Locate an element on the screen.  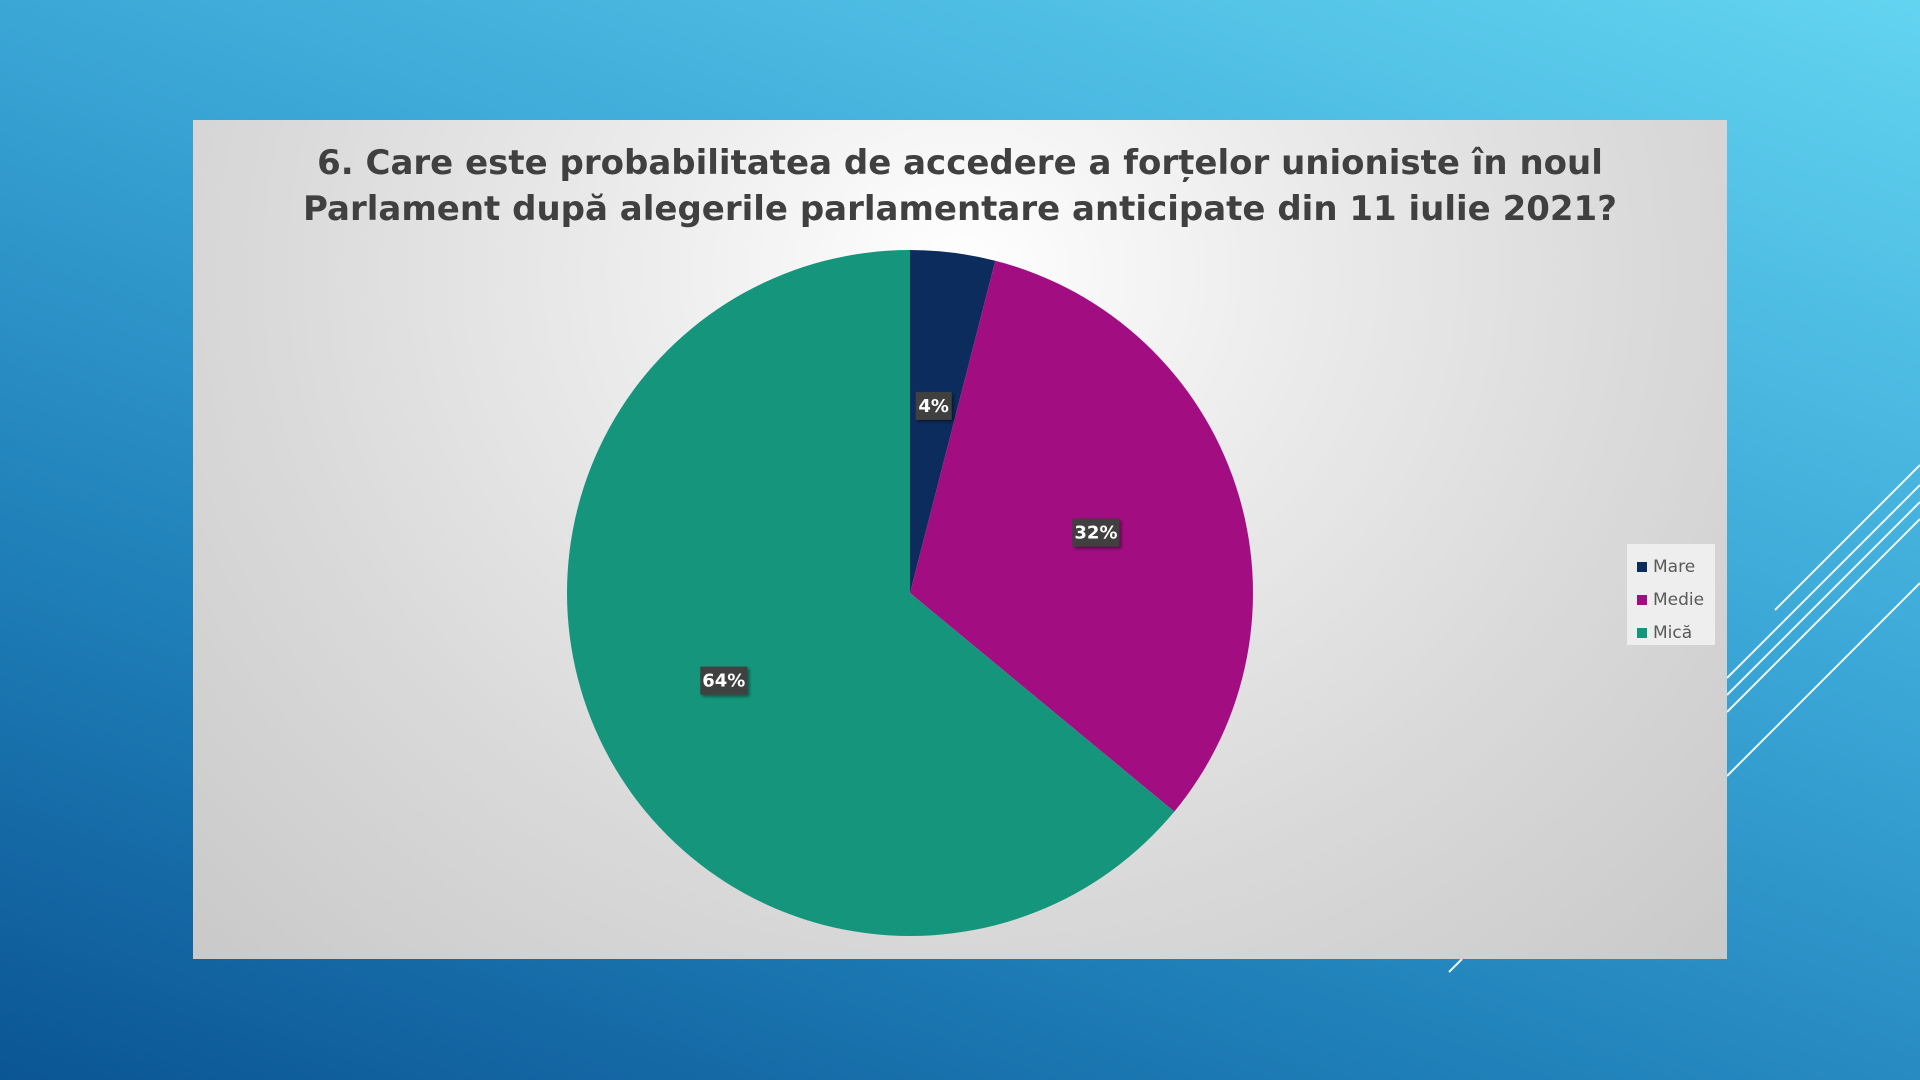
data-label-text-mica: 64% is located at coordinates (723, 681).